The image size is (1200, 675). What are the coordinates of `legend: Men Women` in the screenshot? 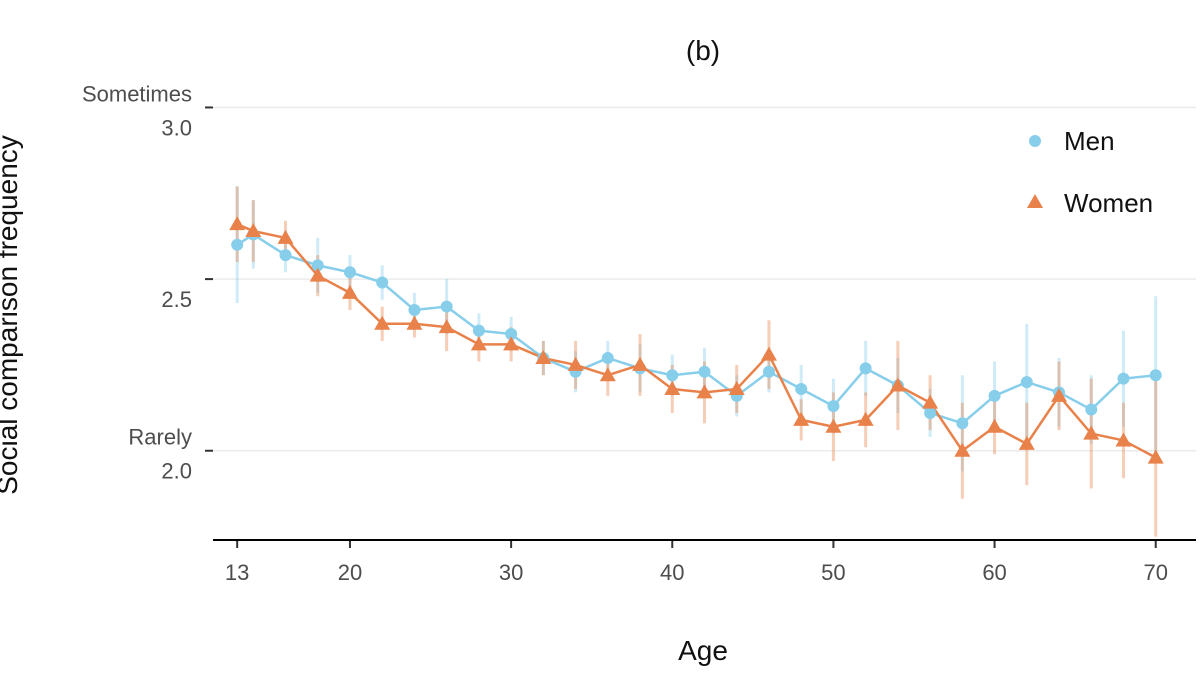 It's located at (1090, 172).